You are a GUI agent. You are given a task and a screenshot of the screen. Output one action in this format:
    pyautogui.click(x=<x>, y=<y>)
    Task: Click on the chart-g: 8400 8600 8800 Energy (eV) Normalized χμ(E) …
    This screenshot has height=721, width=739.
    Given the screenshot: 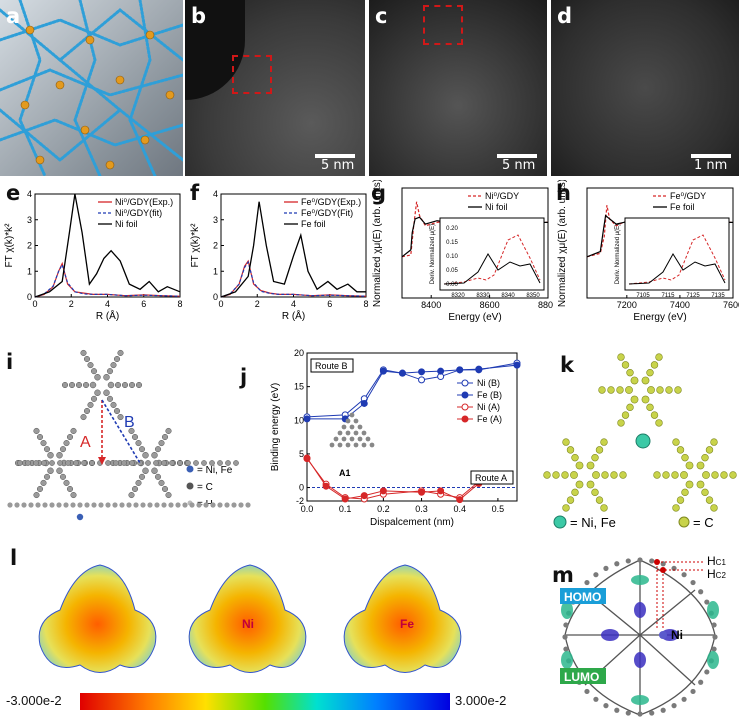 What is the action you would take?
    pyautogui.click(x=462, y=251)
    